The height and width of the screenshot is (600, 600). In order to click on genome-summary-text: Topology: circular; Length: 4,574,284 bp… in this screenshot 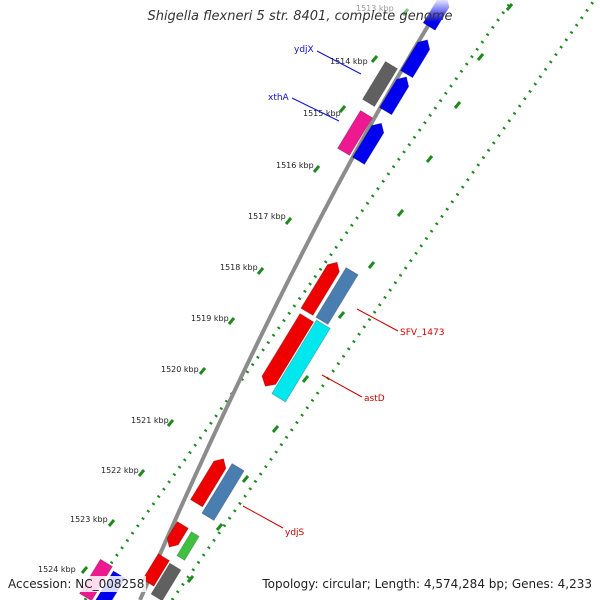, I will do `click(427, 584)`.